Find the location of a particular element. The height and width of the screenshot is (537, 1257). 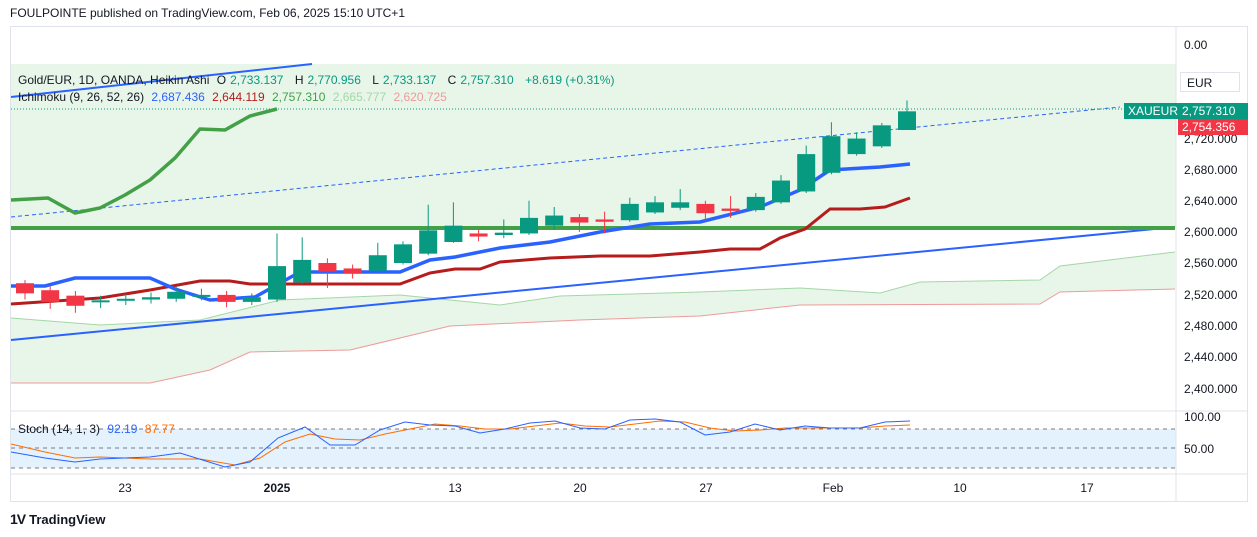

leading-span-a is located at coordinates (593, 288).